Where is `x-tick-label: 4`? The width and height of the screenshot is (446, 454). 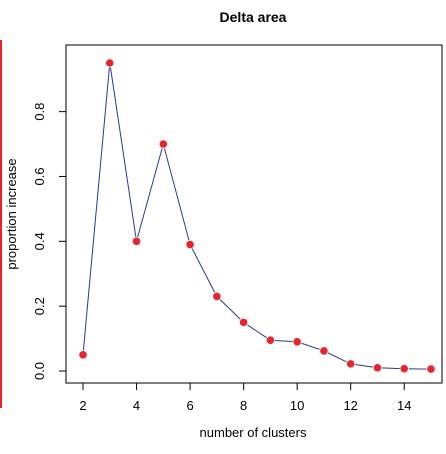
x-tick-label: 4 is located at coordinates (136, 405).